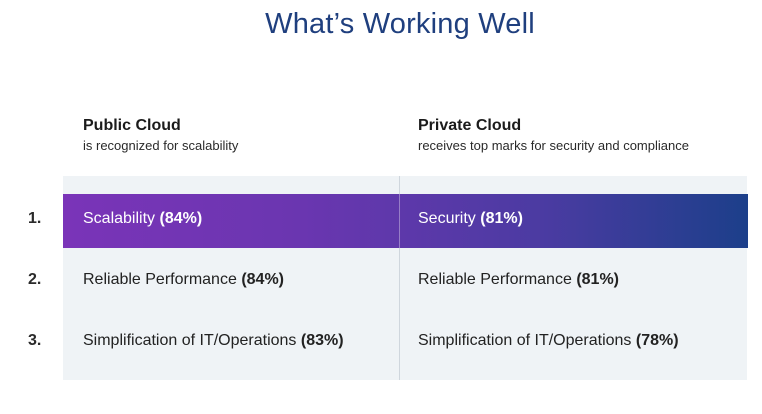  Describe the element at coordinates (597, 279) in the screenshot. I see `private-row-2-percent: (81%)` at that location.